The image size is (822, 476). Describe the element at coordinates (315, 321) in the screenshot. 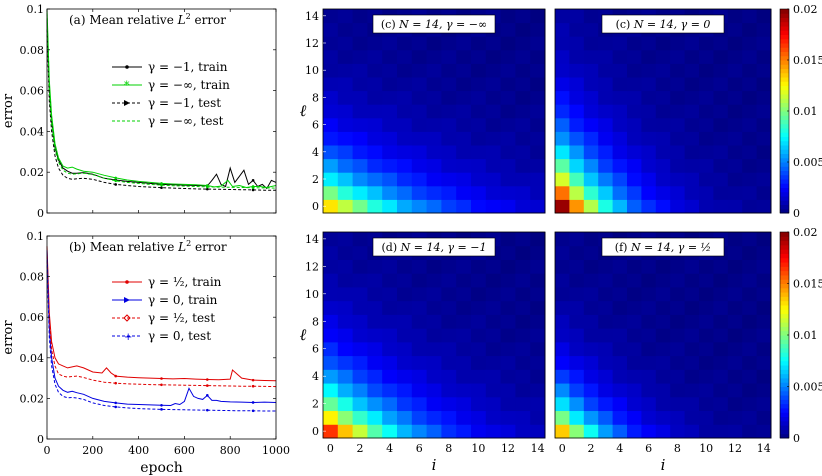

I see `y-tick-label: 8` at that location.